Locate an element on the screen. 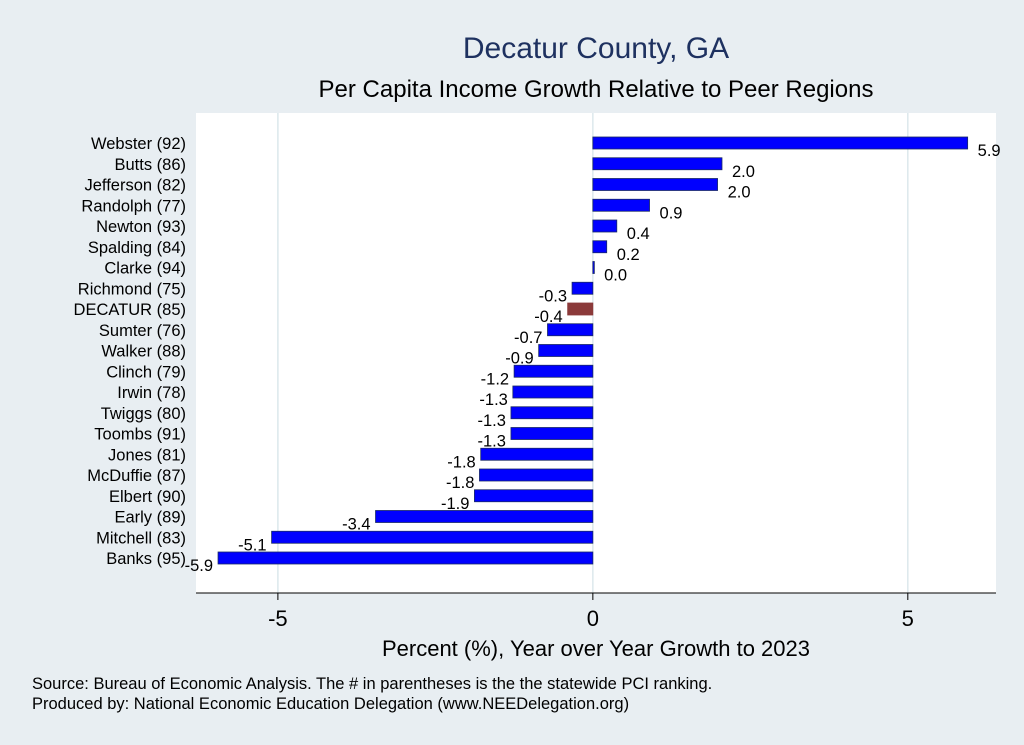  data-label: -5.9 is located at coordinates (199, 566).